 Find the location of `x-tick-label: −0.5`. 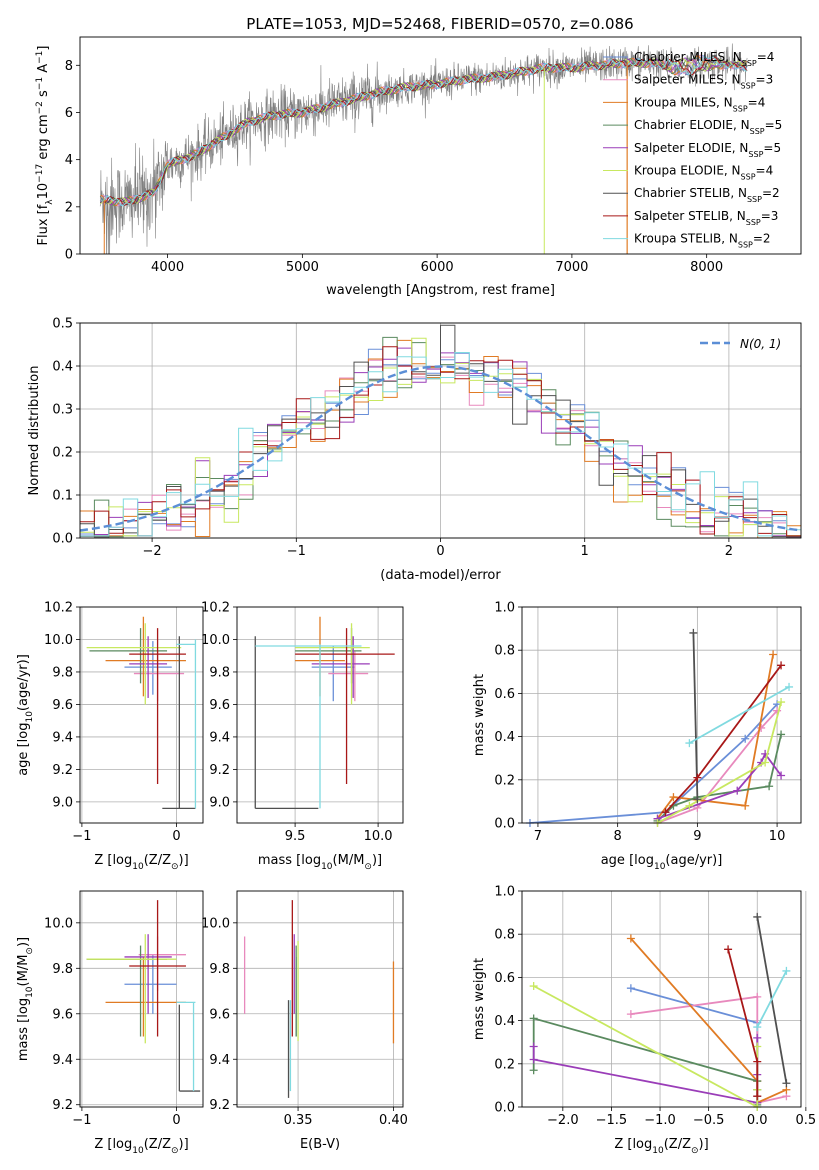

x-tick-label: −0.5 is located at coordinates (709, 1120).